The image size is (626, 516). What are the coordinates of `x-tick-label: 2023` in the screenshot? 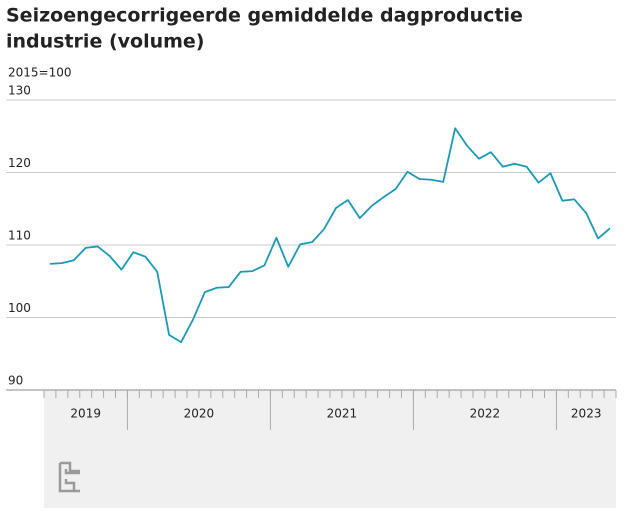 It's located at (586, 414).